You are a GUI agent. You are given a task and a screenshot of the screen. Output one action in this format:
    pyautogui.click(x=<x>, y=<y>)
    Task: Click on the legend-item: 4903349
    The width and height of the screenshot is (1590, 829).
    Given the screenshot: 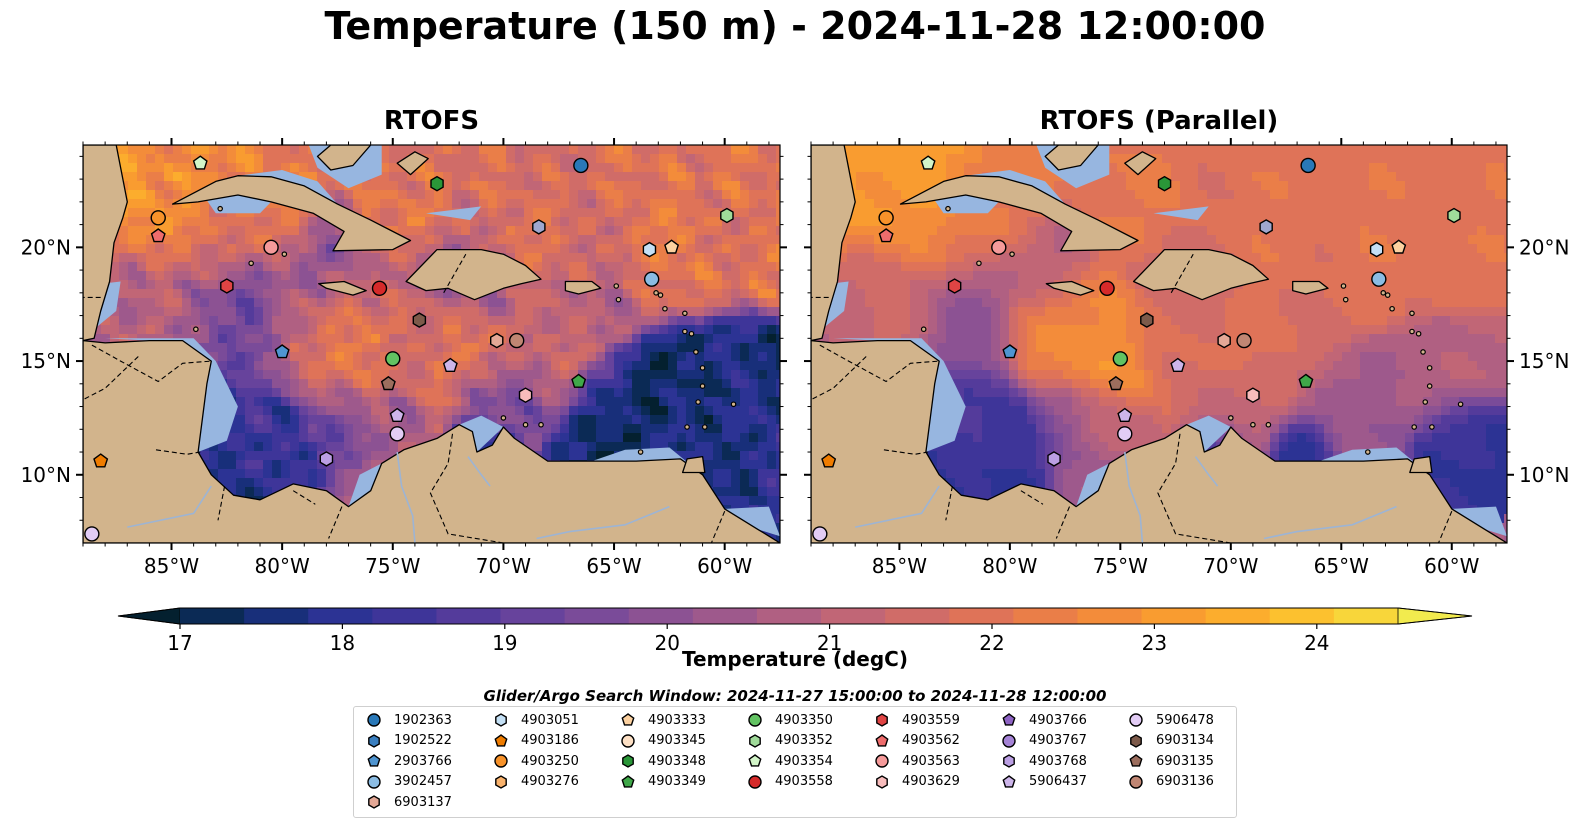 What is the action you would take?
    pyautogui.click(x=661, y=782)
    